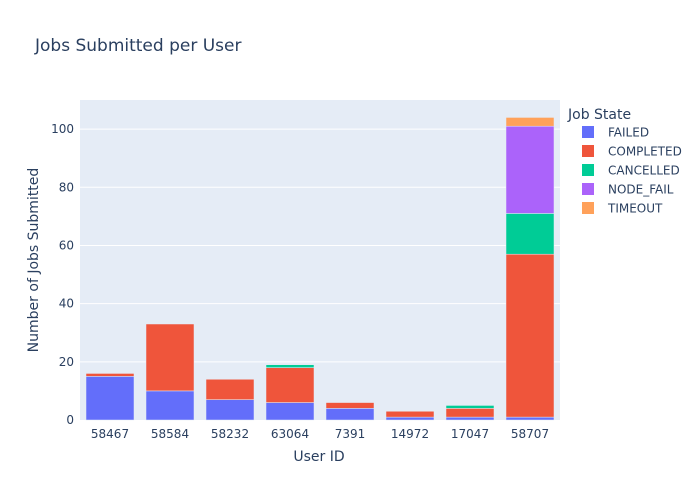 The height and width of the screenshot is (504, 700). What do you see at coordinates (66, 245) in the screenshot?
I see `y-tick-label: 60` at bounding box center [66, 245].